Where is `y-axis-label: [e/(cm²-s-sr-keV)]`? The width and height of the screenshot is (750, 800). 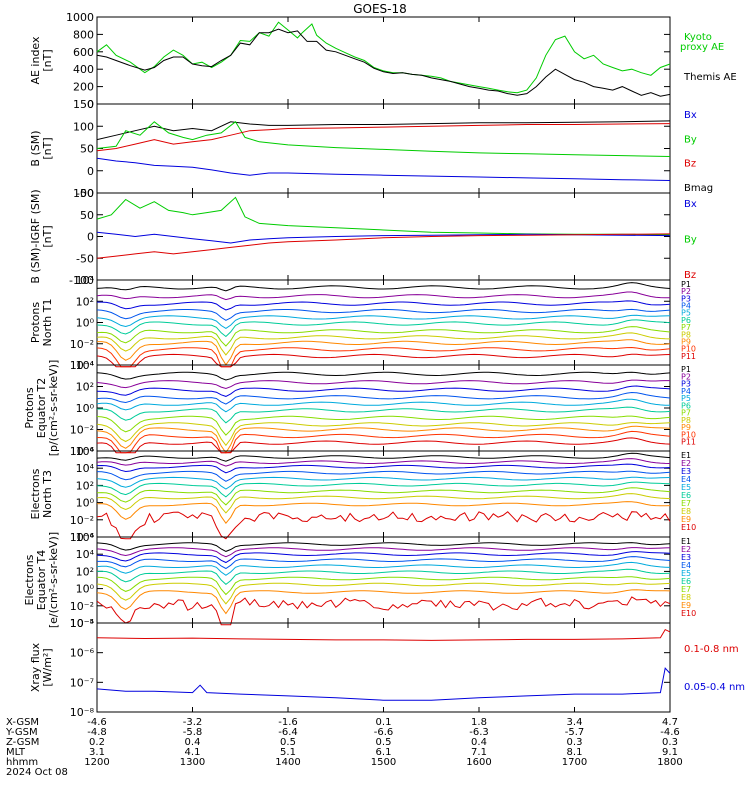
y-axis-label: [e/(cm²-s-sr-keV)] is located at coordinates (53, 580).